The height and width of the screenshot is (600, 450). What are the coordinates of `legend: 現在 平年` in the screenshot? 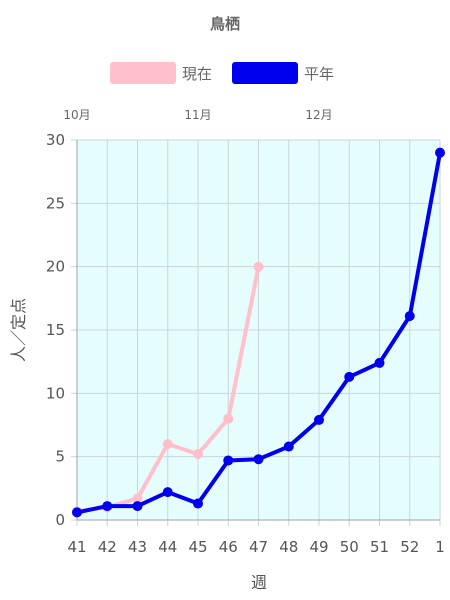 It's located at (222, 73).